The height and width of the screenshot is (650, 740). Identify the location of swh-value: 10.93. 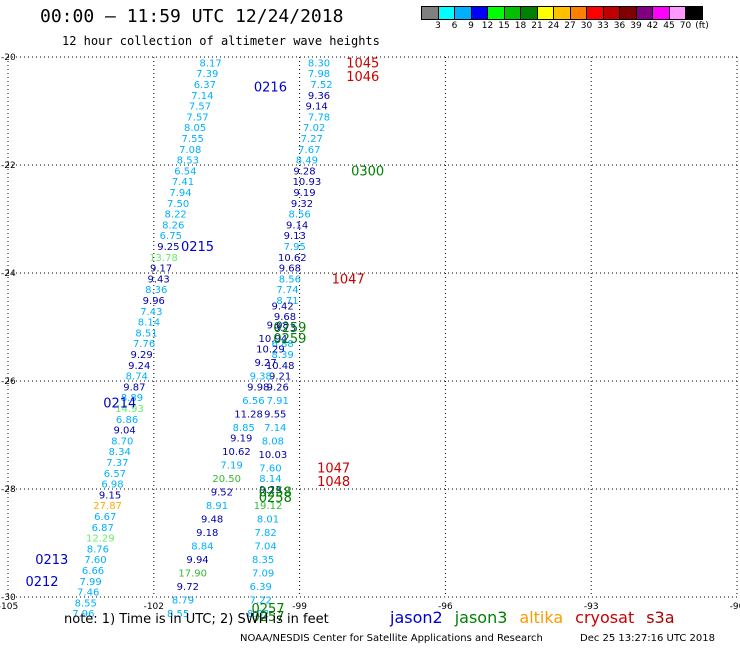
(307, 182).